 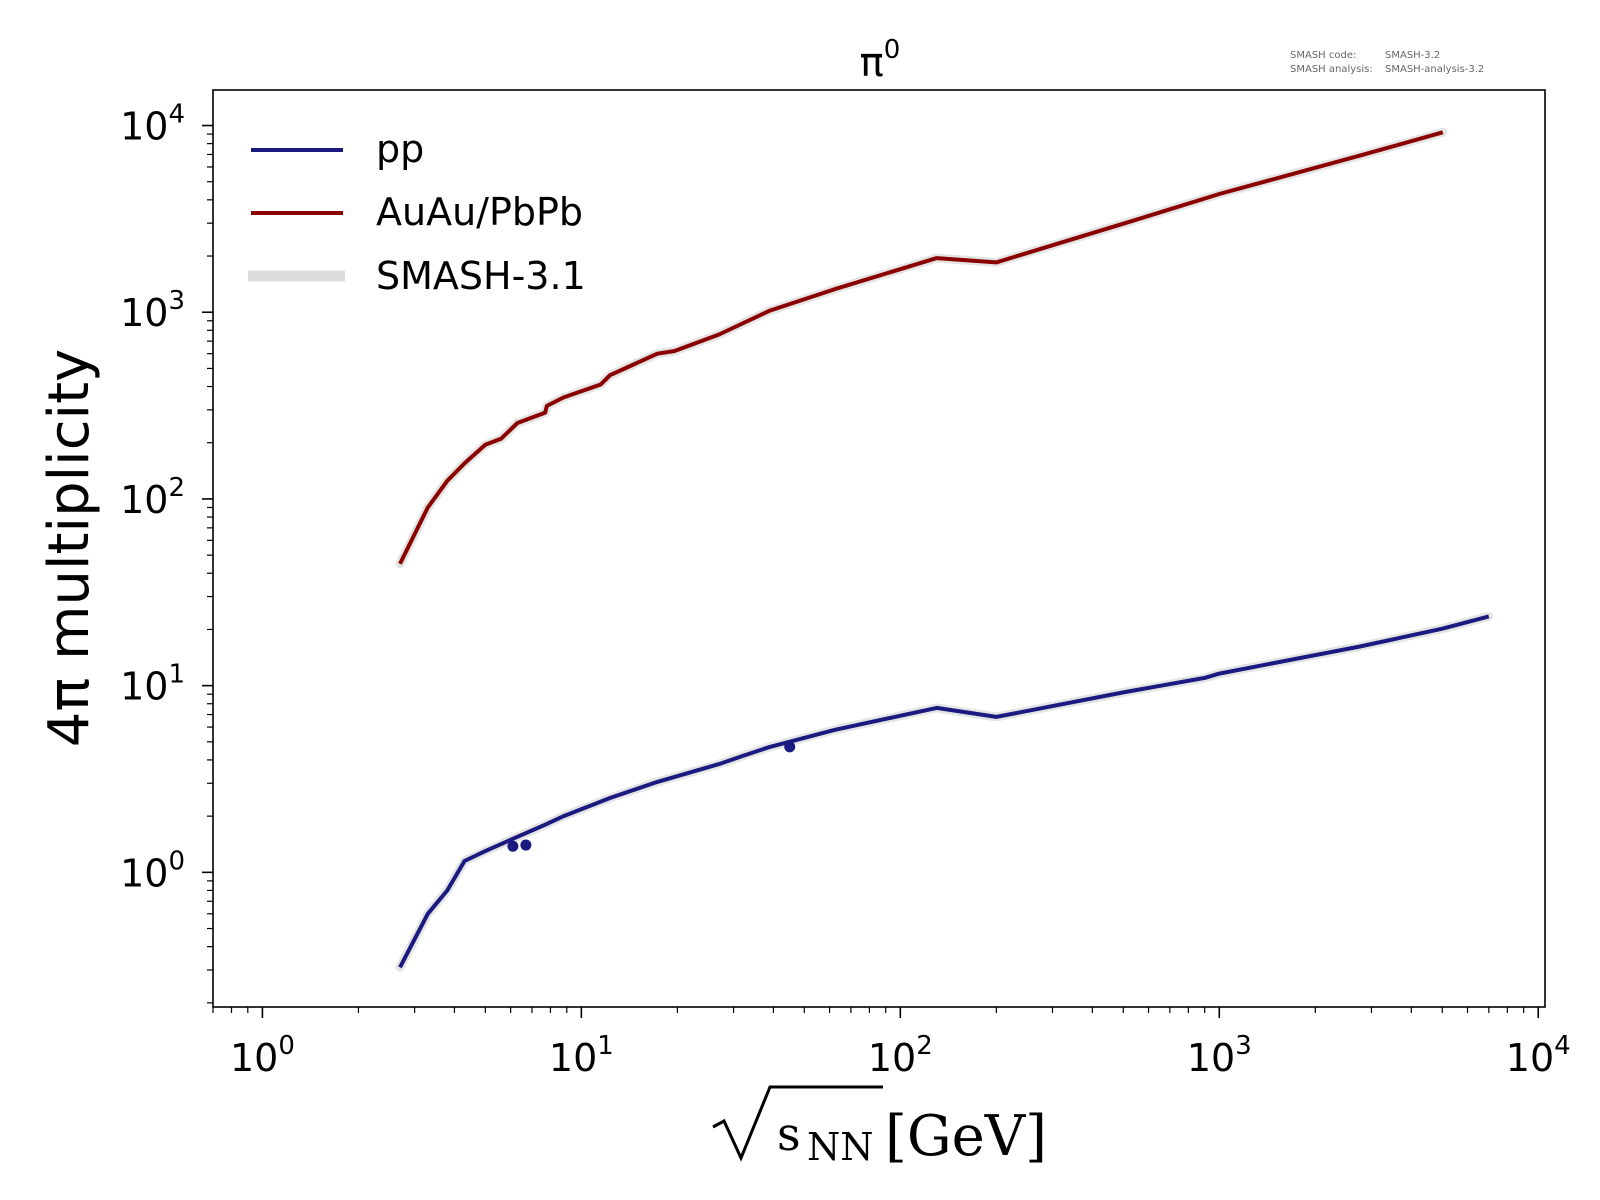 I want to click on x-axis: 10⁰ 10¹ 10² 10³ 10⁴, so click(x=891, y=1043).